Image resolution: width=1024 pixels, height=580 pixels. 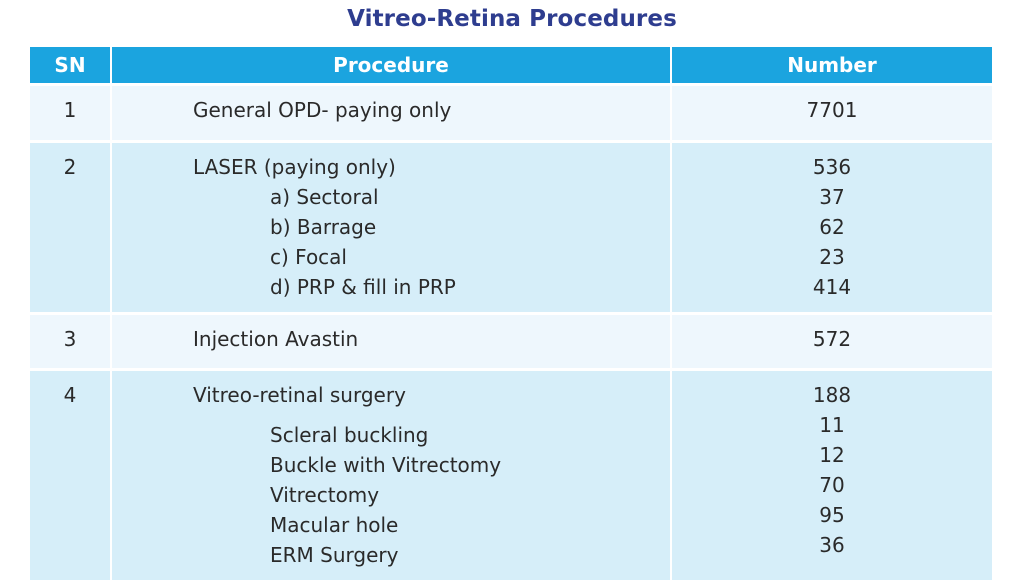 I want to click on sub-procedure-number: 62, so click(x=832, y=227).